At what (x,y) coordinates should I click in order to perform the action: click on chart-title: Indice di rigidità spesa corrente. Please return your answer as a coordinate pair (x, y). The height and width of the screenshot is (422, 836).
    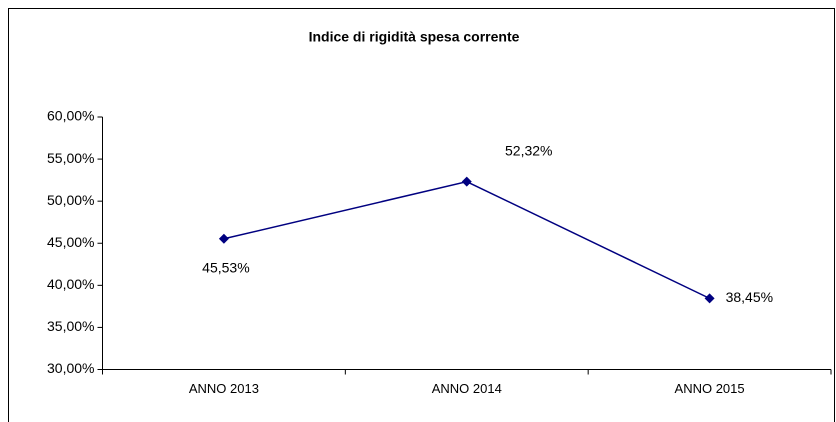
    Looking at the image, I should click on (414, 37).